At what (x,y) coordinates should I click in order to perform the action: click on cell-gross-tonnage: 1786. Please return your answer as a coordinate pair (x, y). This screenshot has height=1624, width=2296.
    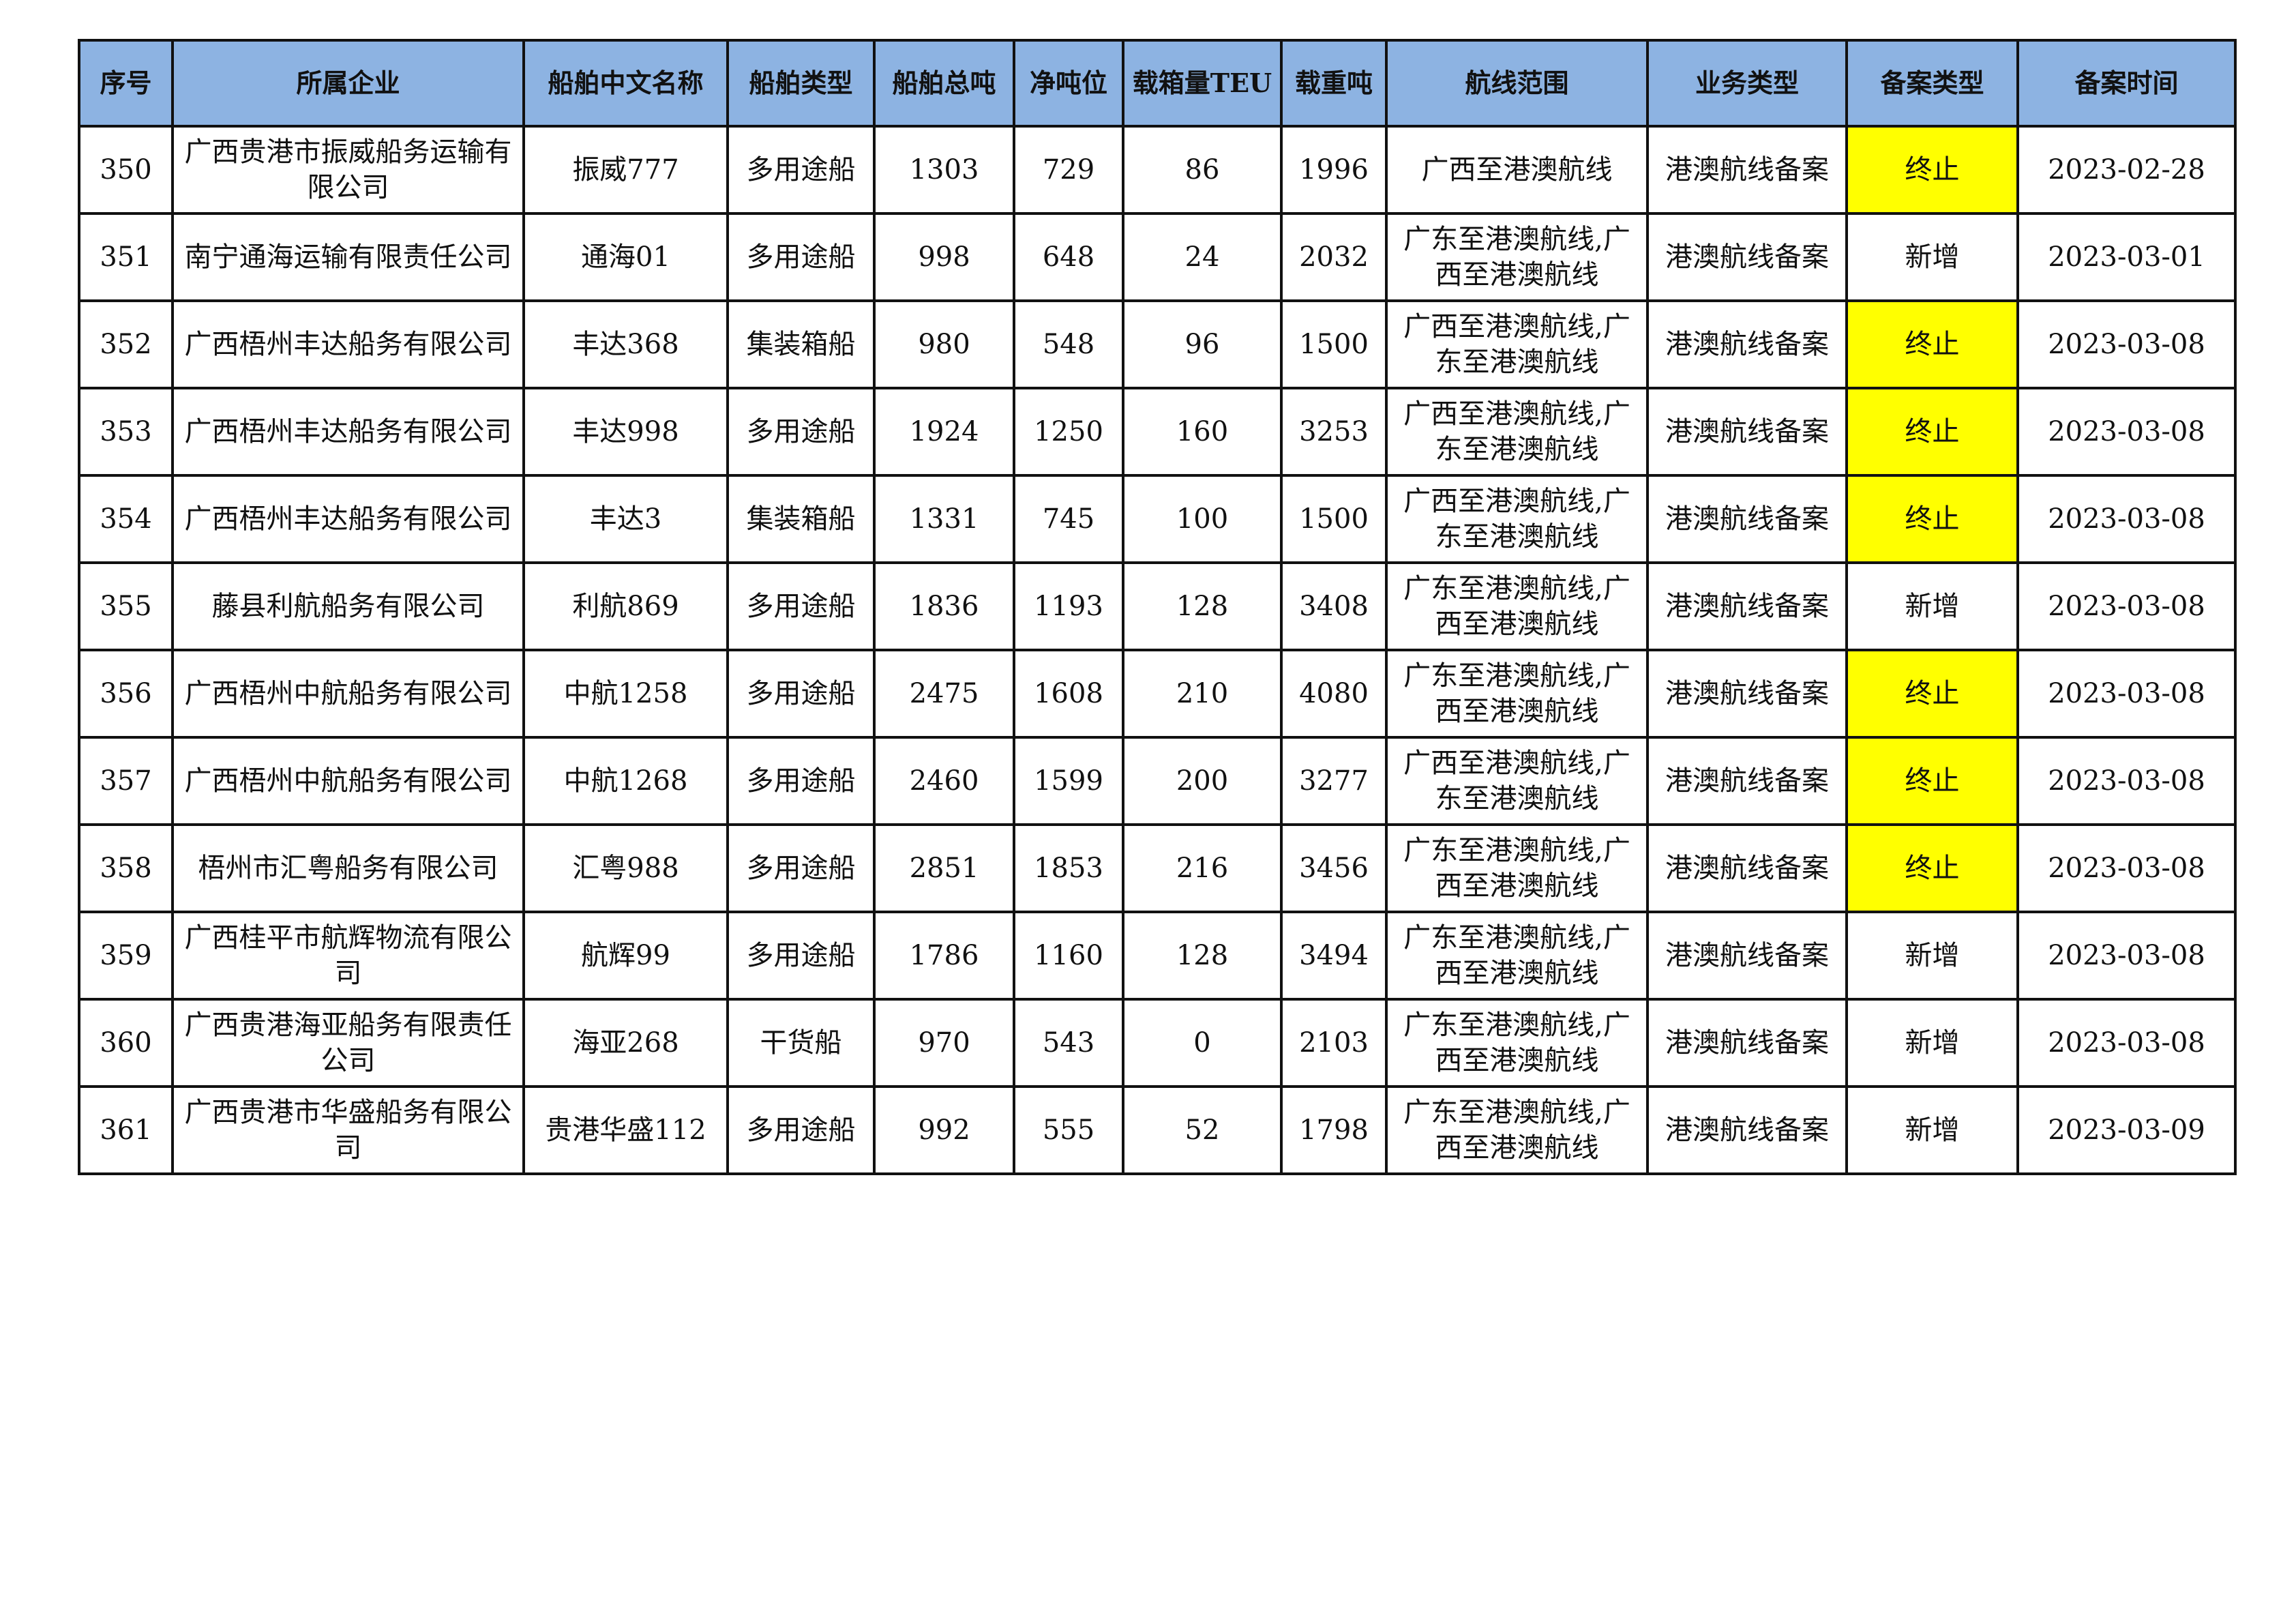
    Looking at the image, I should click on (944, 956).